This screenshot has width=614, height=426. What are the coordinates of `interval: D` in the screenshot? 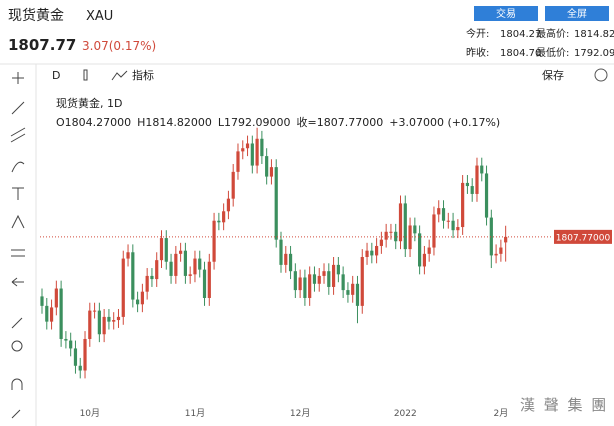 It's located at (56, 75).